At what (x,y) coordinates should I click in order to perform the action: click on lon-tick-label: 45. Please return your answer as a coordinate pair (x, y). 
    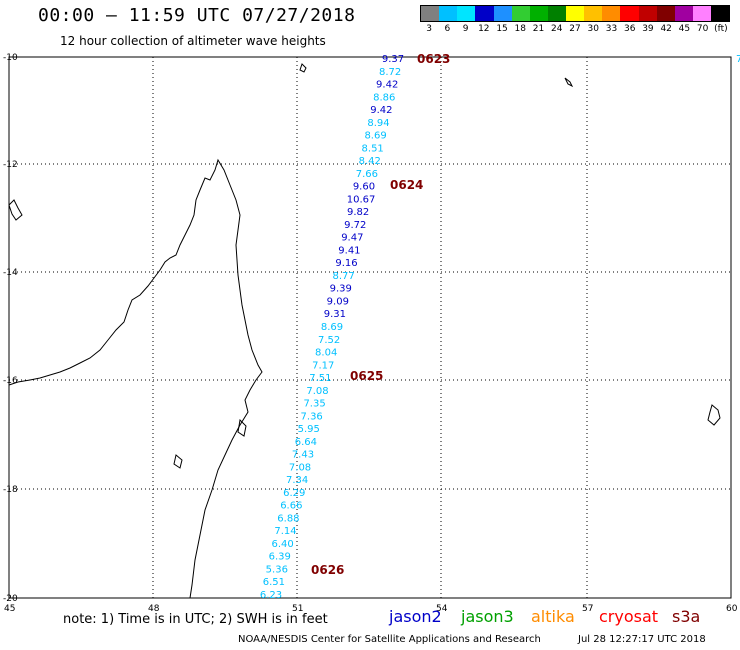
    Looking at the image, I should click on (9, 609).